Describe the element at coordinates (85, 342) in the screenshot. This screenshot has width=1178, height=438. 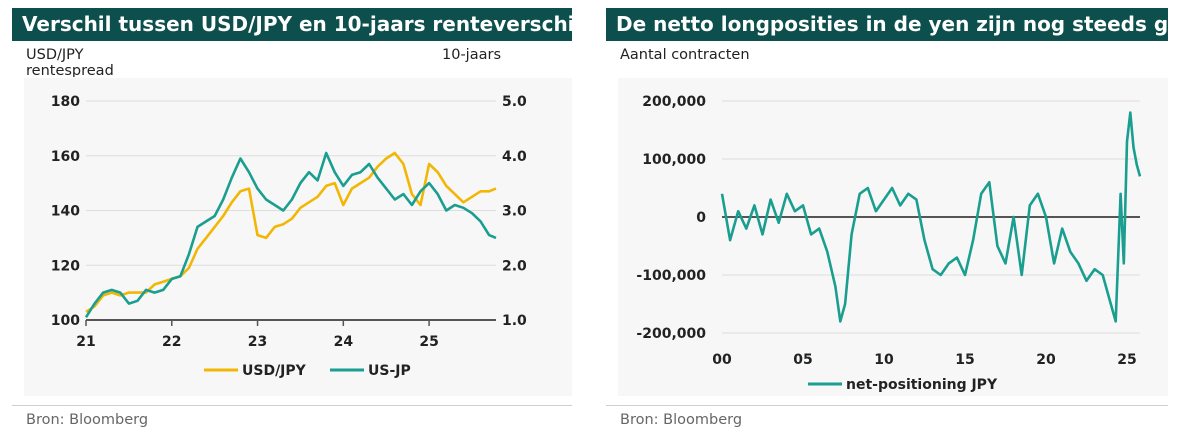
I see `x-tick-label: 21` at that location.